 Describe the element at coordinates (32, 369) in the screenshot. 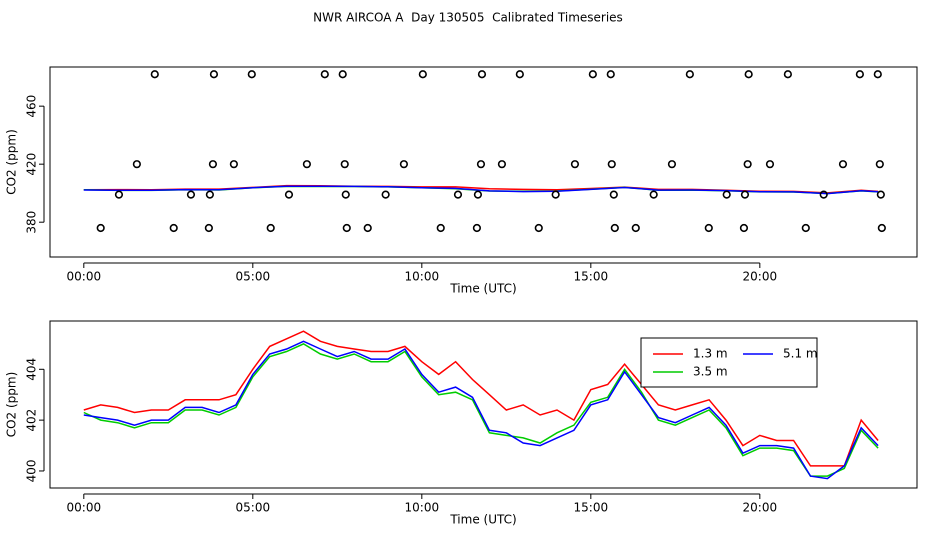

I see `y-tick-label: 404` at that location.